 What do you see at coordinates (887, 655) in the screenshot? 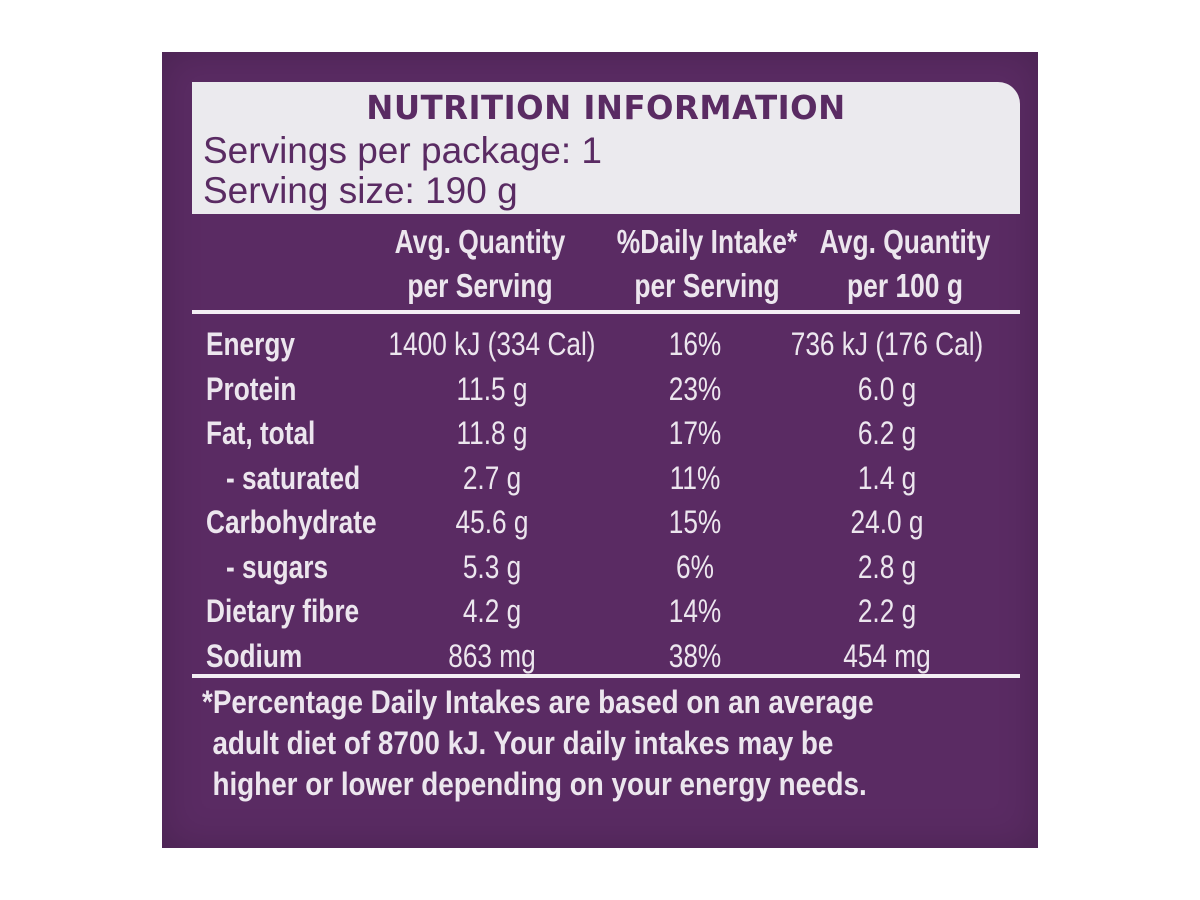
I see `per-100g-value: 454 mg` at bounding box center [887, 655].